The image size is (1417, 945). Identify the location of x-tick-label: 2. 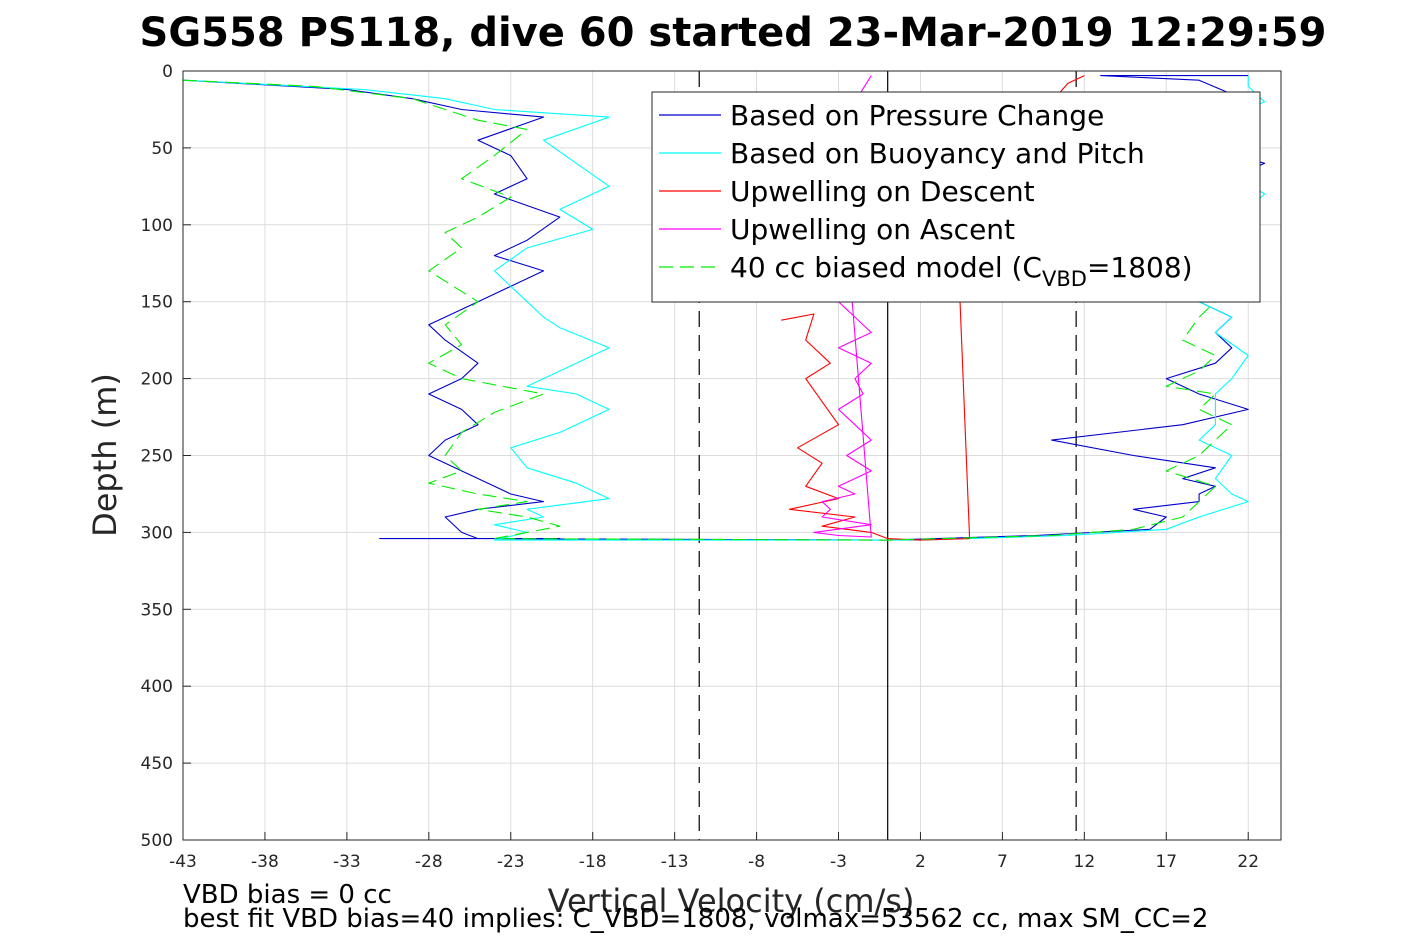
(920, 862).